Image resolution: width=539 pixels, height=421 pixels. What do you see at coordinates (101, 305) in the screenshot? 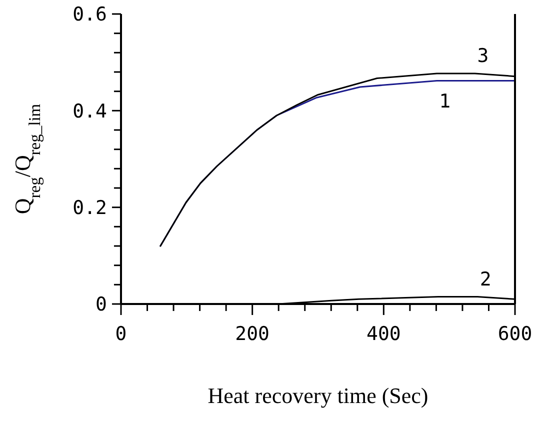
I see `y-tick-label: 0` at bounding box center [101, 305].